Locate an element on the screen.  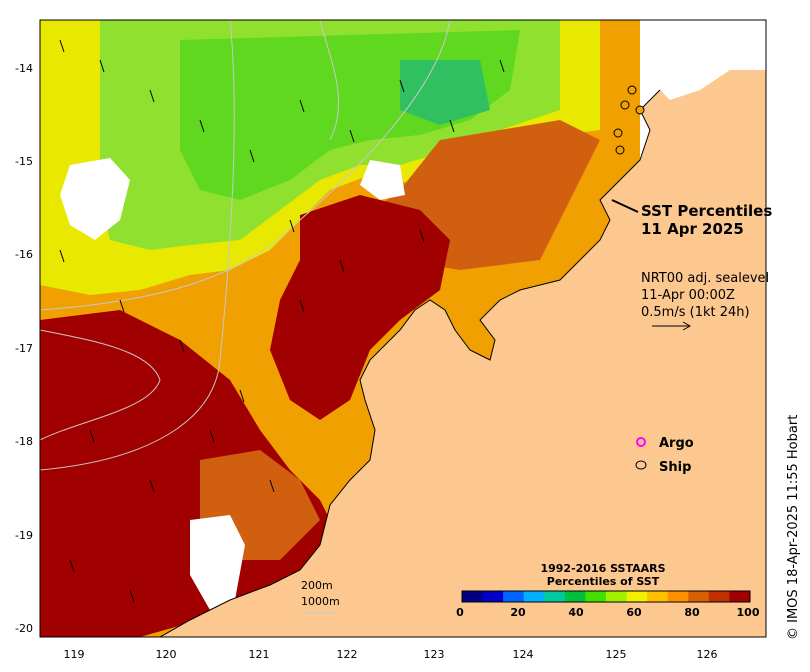
vector-note-line1: NRT00 adj. sealevel is located at coordinates (705, 278).